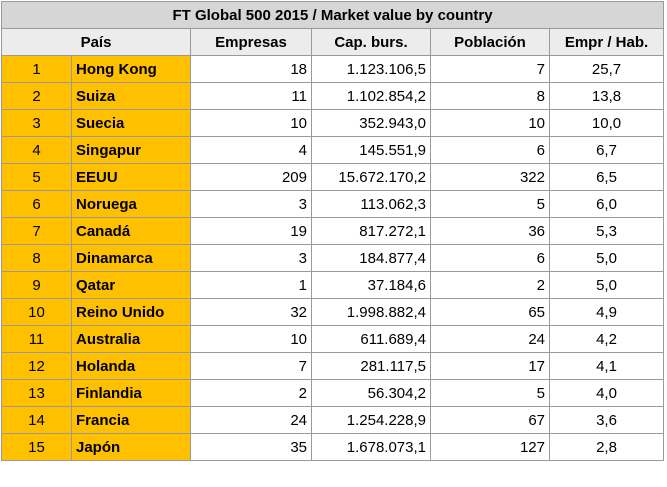 The image size is (667, 487). I want to click on country-cell: Canadá, so click(131, 231).